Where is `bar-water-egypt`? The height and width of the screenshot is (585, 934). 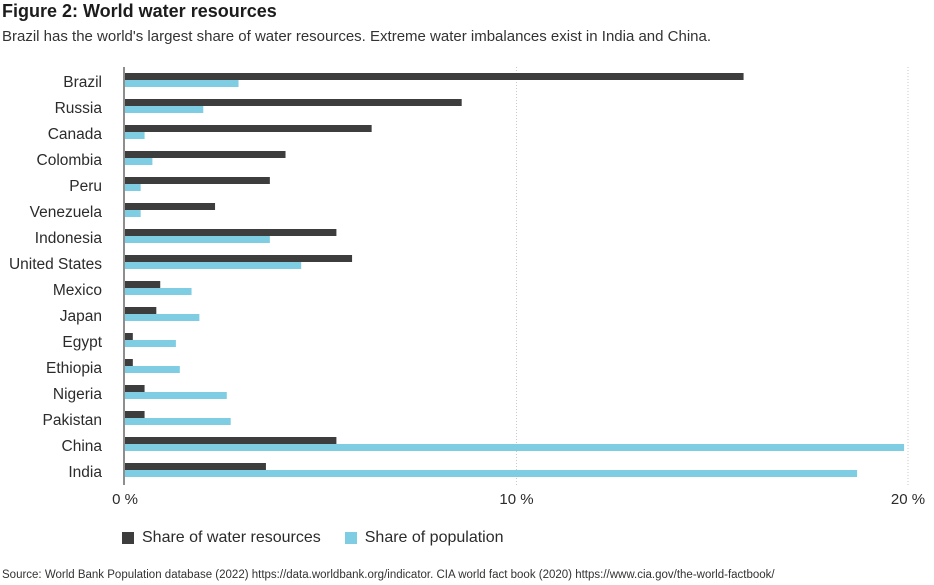 bar-water-egypt is located at coordinates (129, 336).